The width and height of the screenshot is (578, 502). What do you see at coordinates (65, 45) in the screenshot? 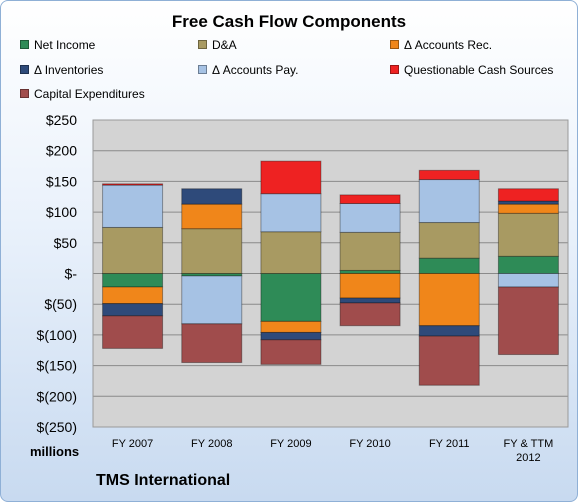
I see `legend-label: Net Income` at bounding box center [65, 45].